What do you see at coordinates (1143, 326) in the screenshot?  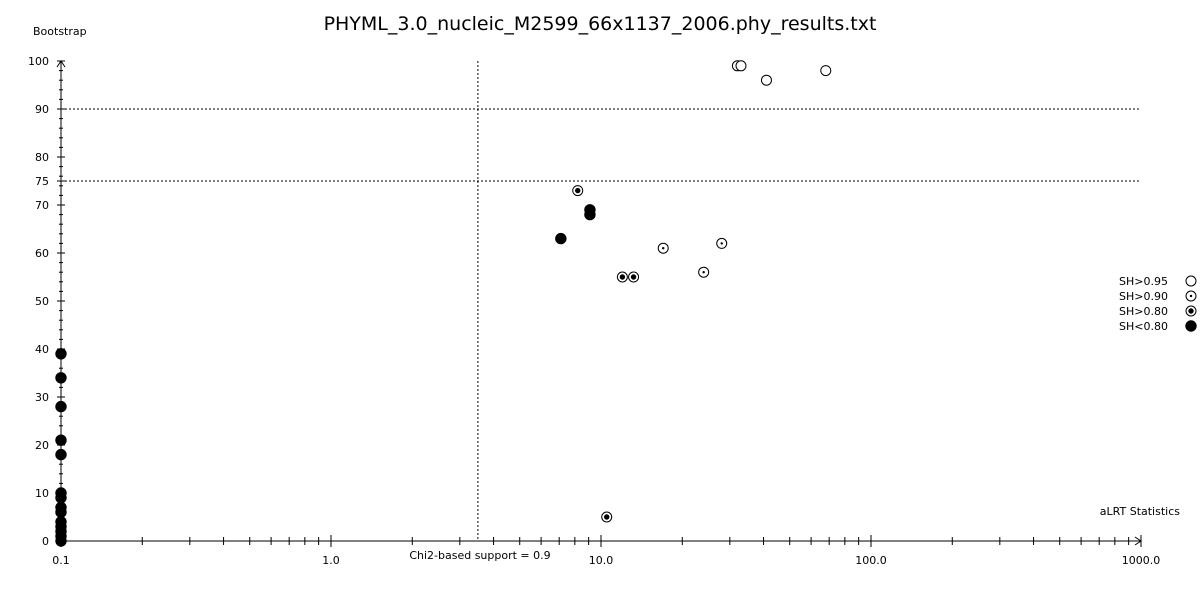 I see `legend-label: SH<0.80` at bounding box center [1143, 326].